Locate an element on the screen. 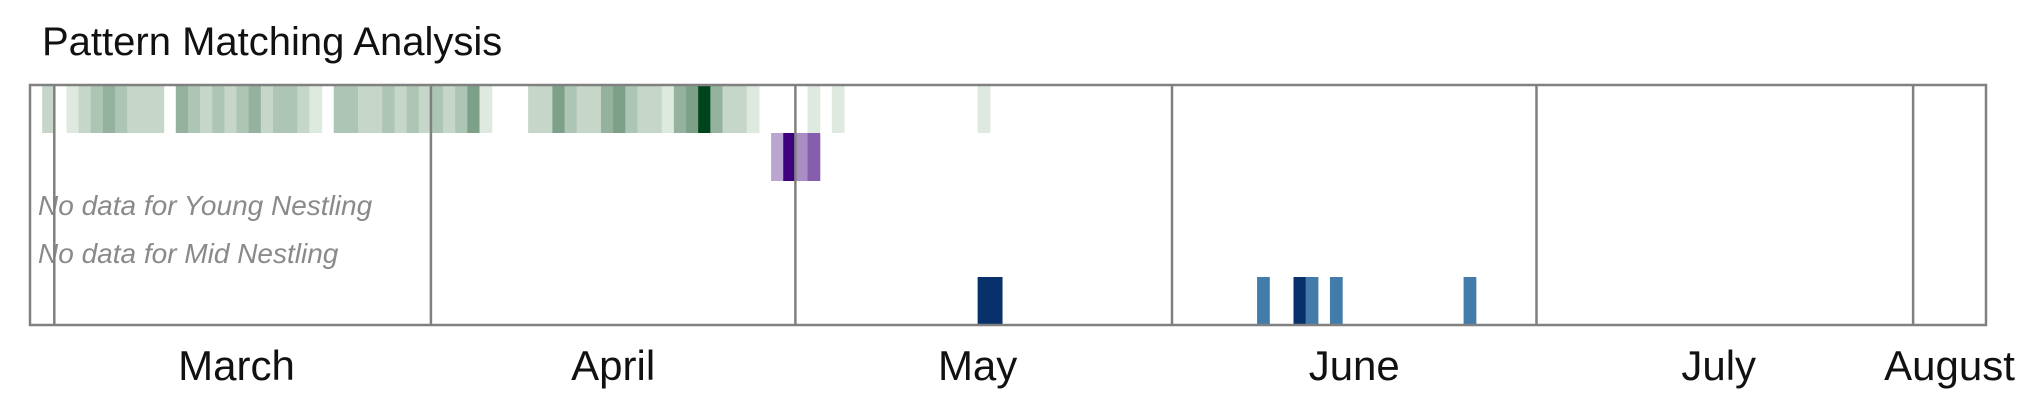 This screenshot has height=417, width=2022. month-label: March is located at coordinates (236, 365).